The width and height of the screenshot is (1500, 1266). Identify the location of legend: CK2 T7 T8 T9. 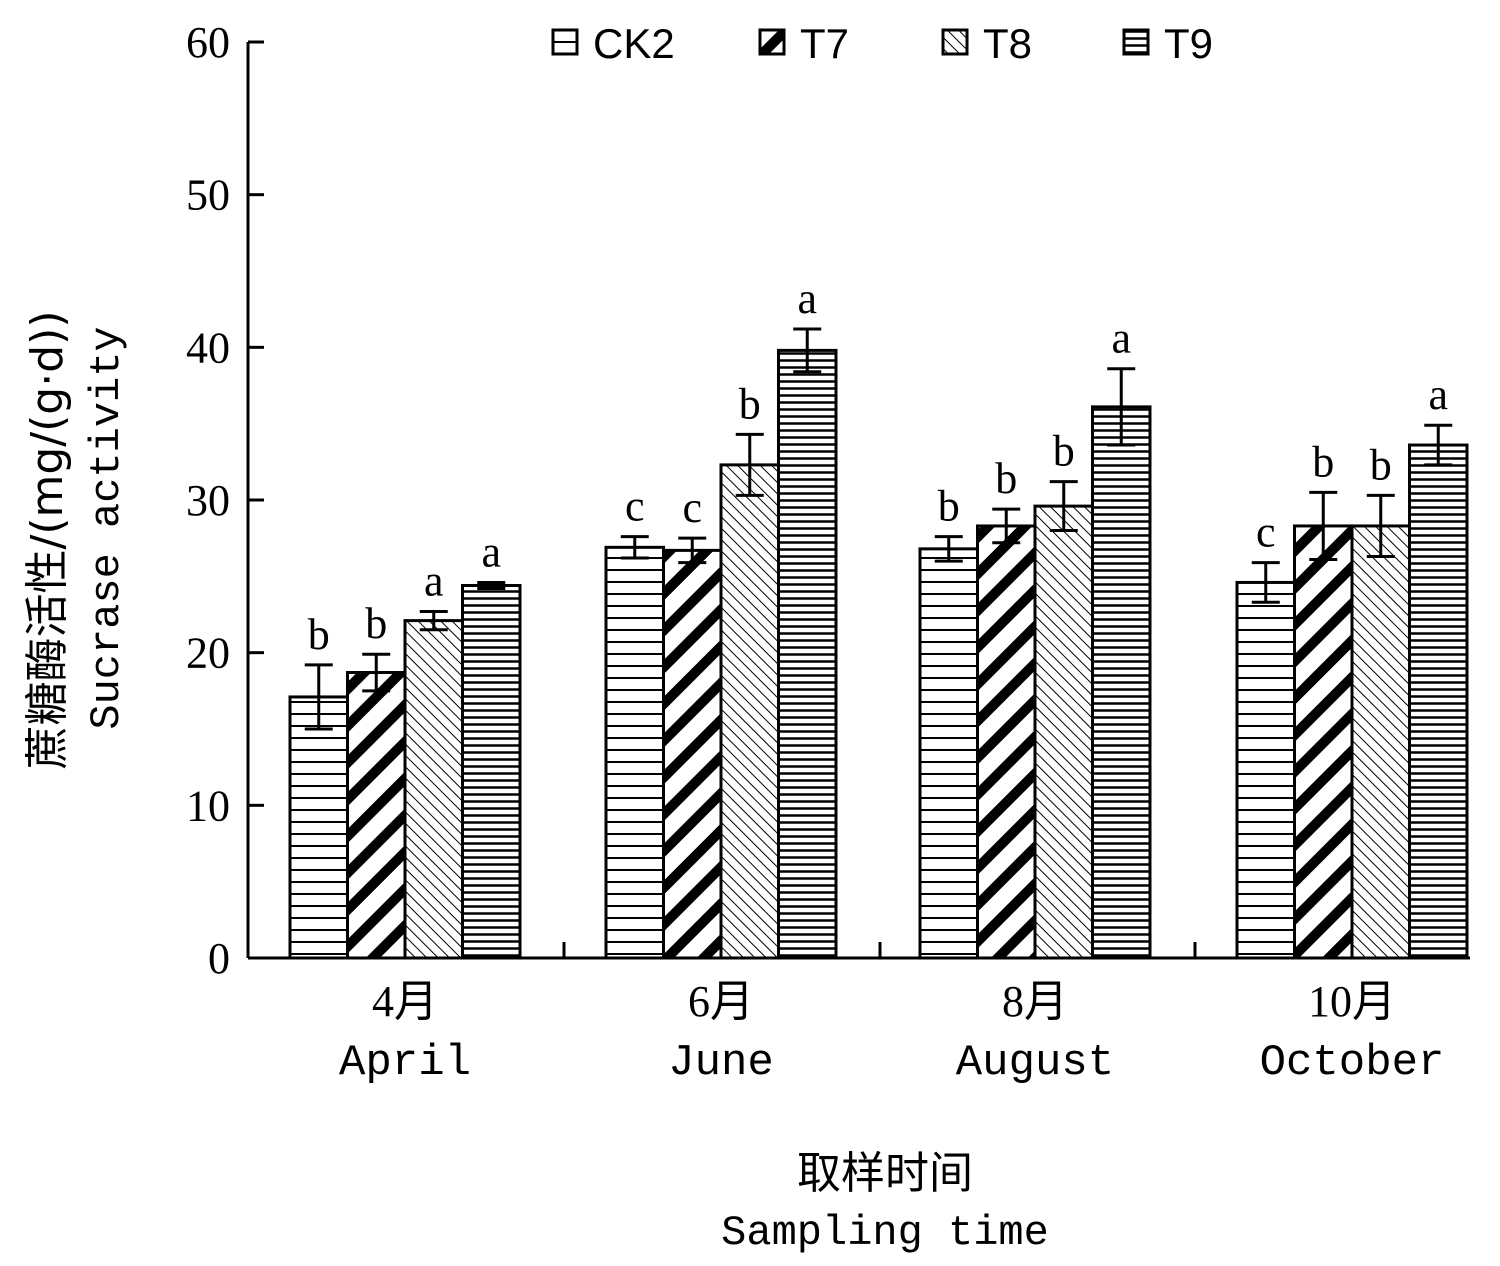
(882, 43).